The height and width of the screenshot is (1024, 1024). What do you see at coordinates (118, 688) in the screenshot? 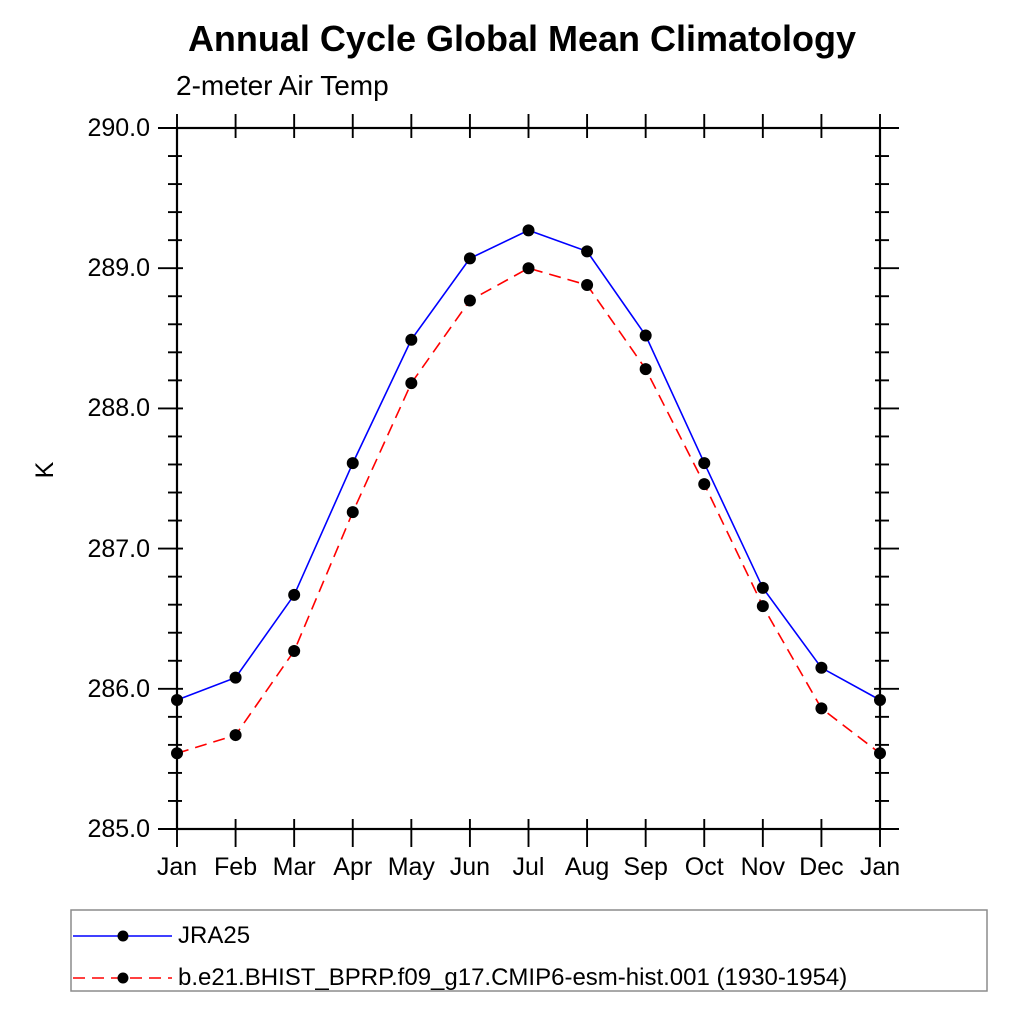
I see `y-tick-label: 286.0` at bounding box center [118, 688].